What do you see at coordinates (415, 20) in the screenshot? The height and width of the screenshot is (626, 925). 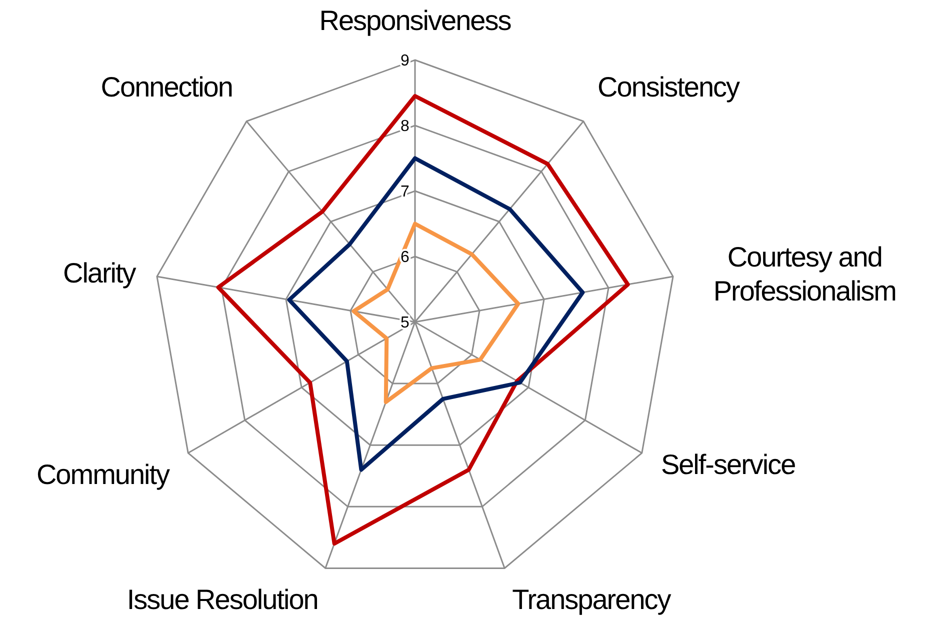 I see `spoke-label: Responsiveness` at bounding box center [415, 20].